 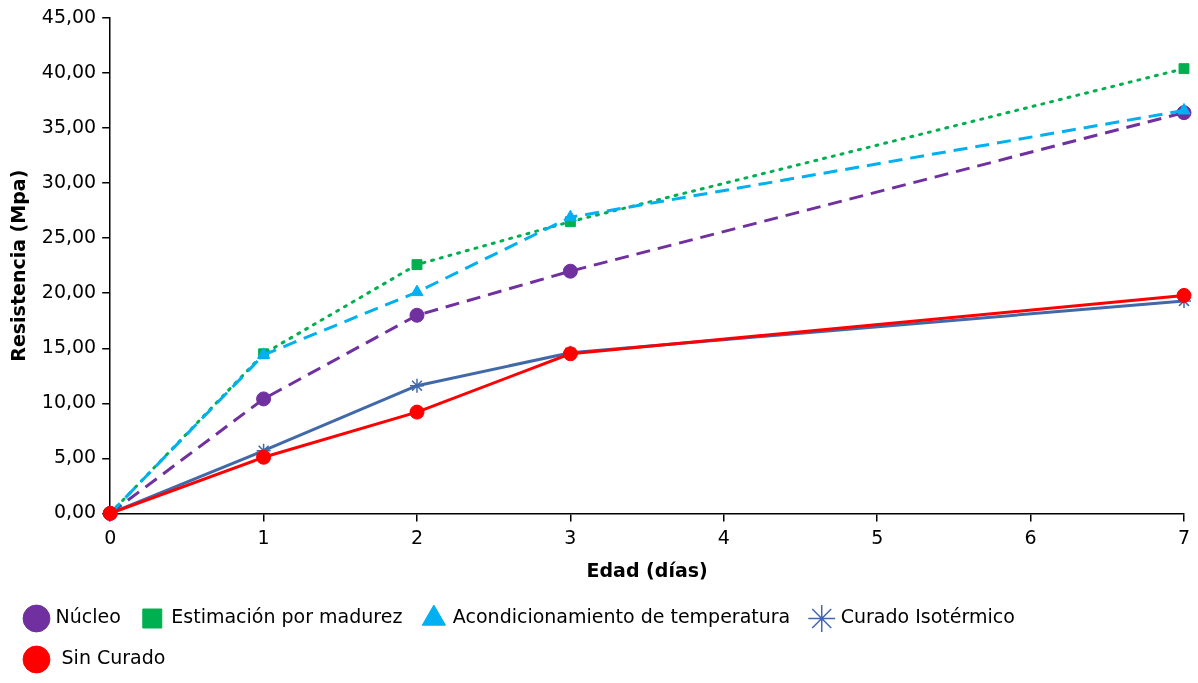 What do you see at coordinates (88, 616) in the screenshot?
I see `legend-label: Núcleo` at bounding box center [88, 616].